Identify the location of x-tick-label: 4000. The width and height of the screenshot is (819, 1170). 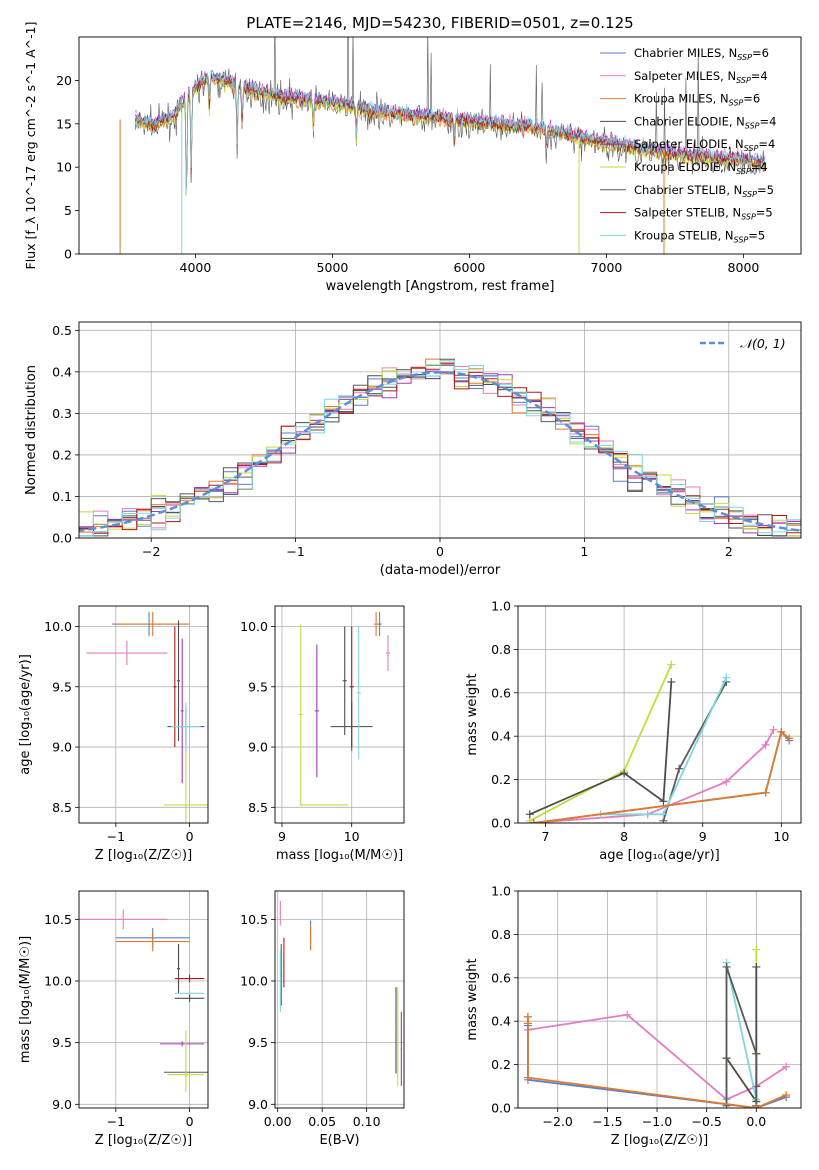
(196, 267).